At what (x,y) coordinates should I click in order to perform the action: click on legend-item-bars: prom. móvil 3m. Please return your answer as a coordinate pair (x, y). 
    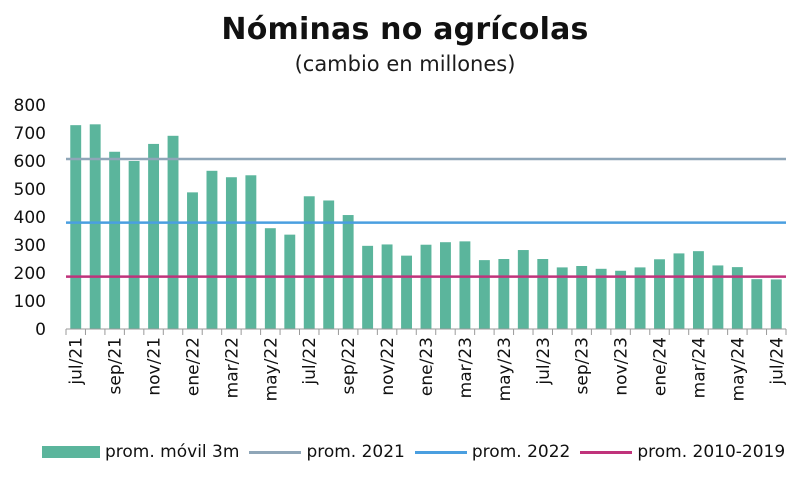
    Looking at the image, I should click on (140, 452).